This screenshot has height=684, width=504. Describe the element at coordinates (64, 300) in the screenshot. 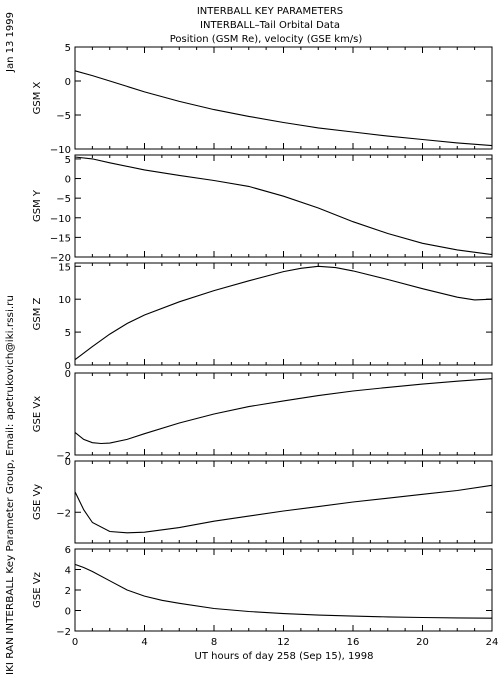

I see `y-tick-label: 10` at that location.